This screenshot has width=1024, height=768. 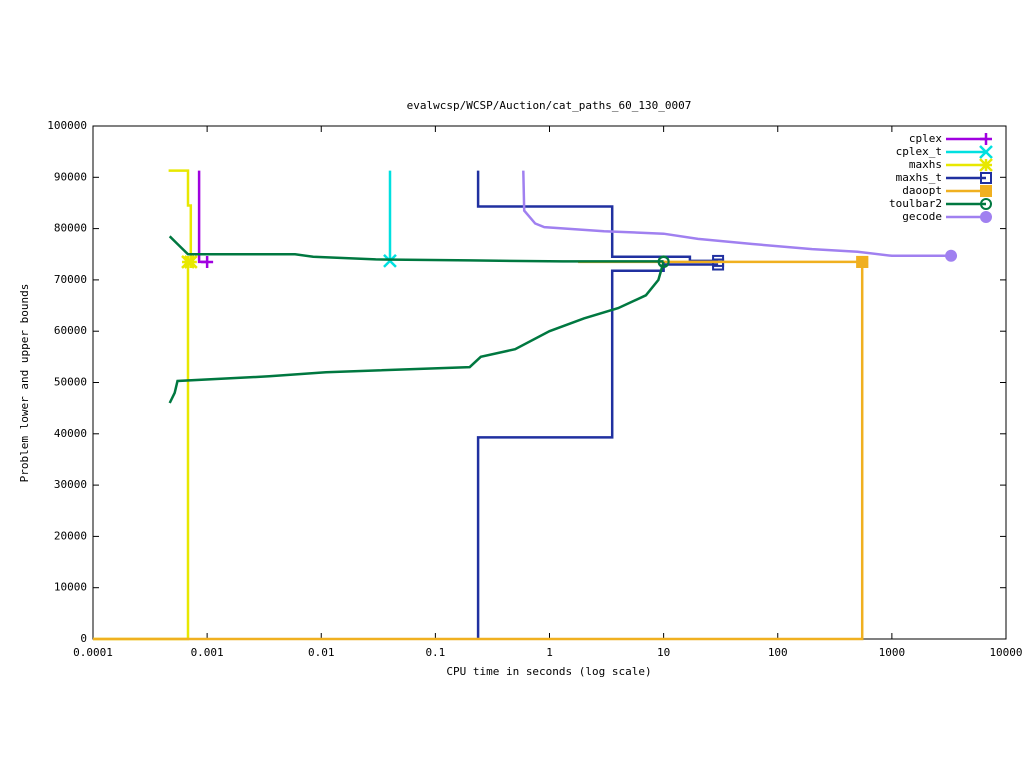 I want to click on x-axis-label: CPU time in seconds (log scale), so click(x=548, y=671).